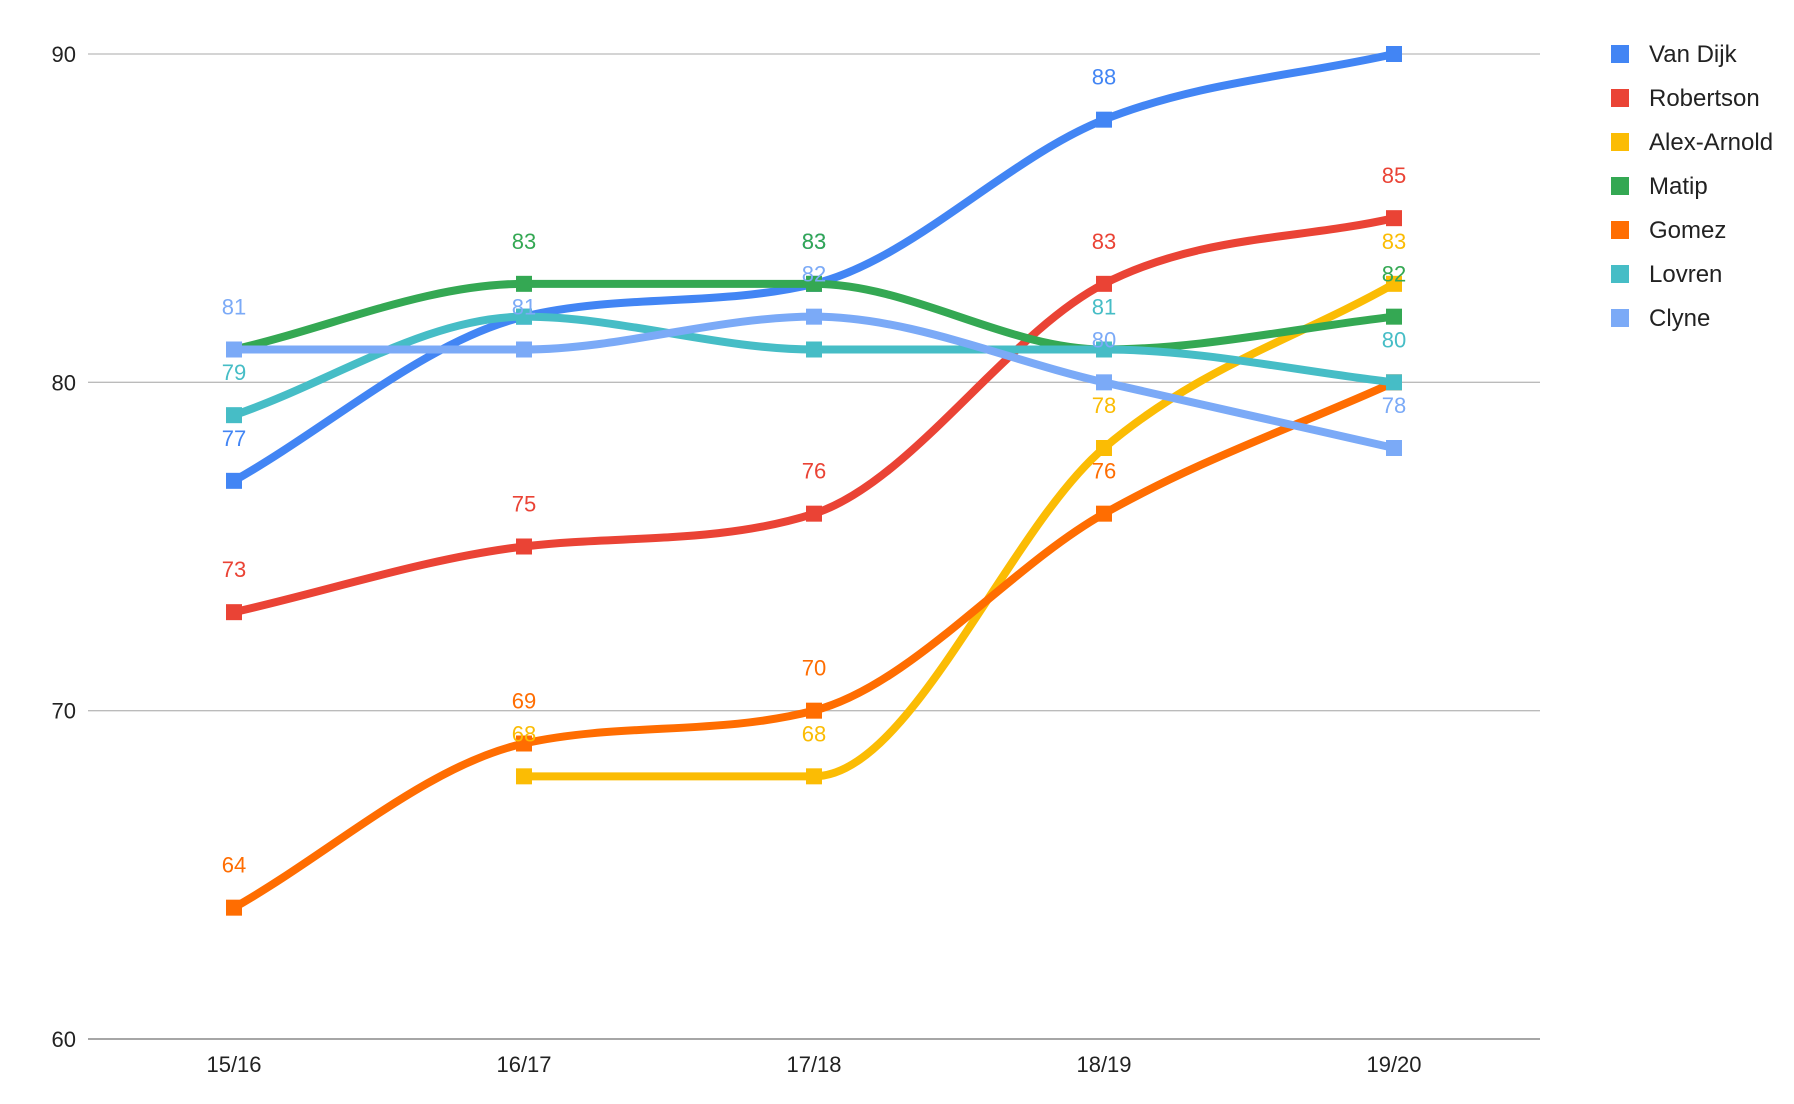 Image resolution: width=1794 pixels, height=1104 pixels. What do you see at coordinates (1620, 230) in the screenshot?
I see `legend-swatch-gomez` at bounding box center [1620, 230].